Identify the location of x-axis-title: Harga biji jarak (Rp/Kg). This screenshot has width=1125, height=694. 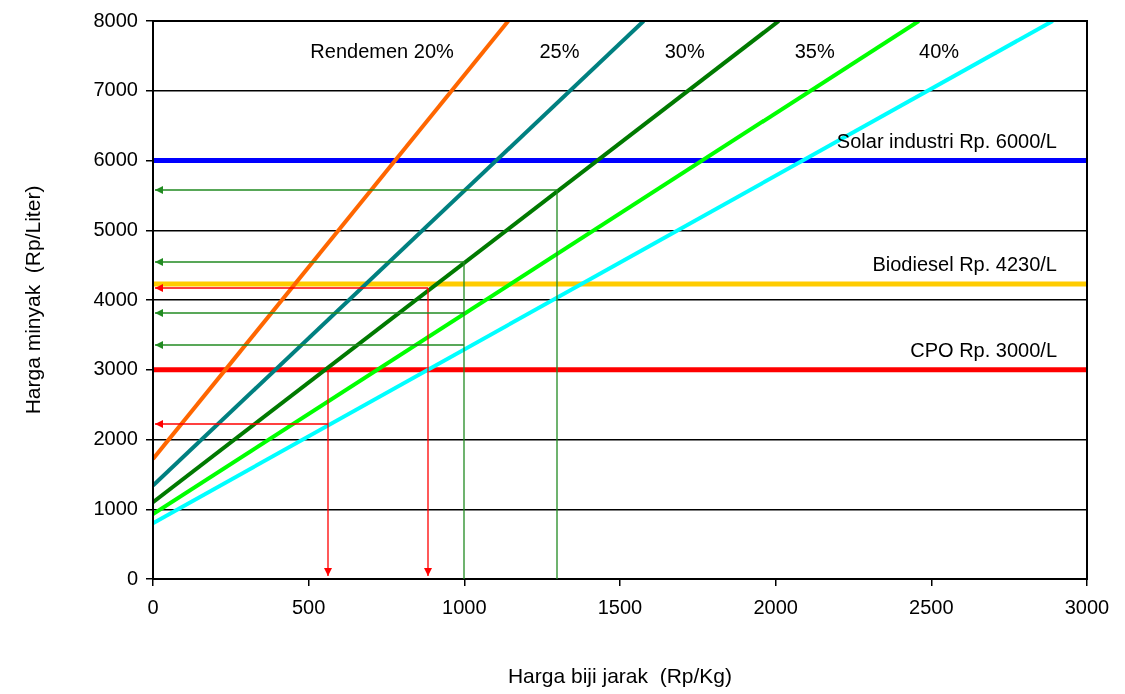
(620, 676).